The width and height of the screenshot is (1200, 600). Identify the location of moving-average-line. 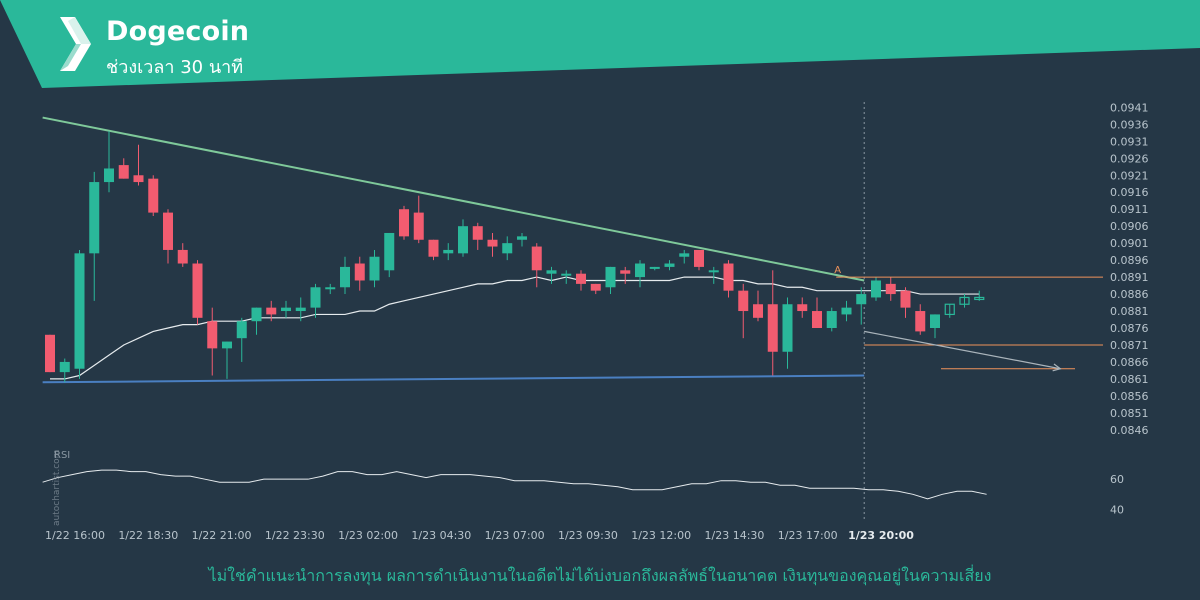
(515, 328).